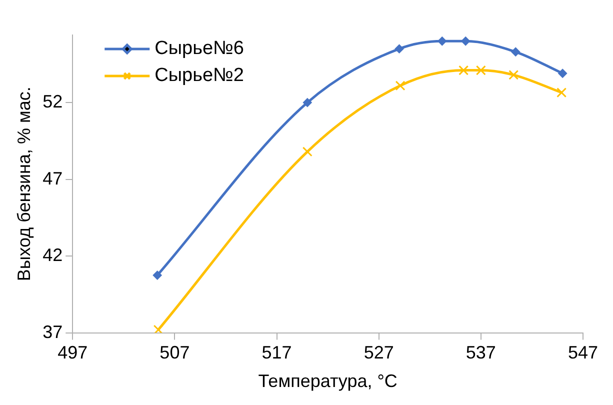 This screenshot has height=405, width=613. Describe the element at coordinates (52, 102) in the screenshot. I see `y-tick-label: 52` at that location.